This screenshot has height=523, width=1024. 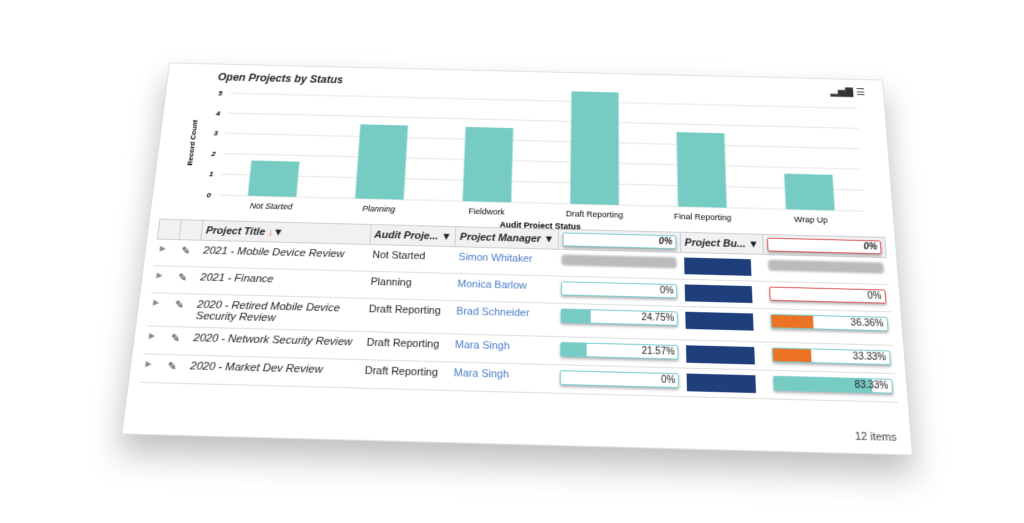 I want to click on project-manager-link: Monica Barlow, so click(x=505, y=288).